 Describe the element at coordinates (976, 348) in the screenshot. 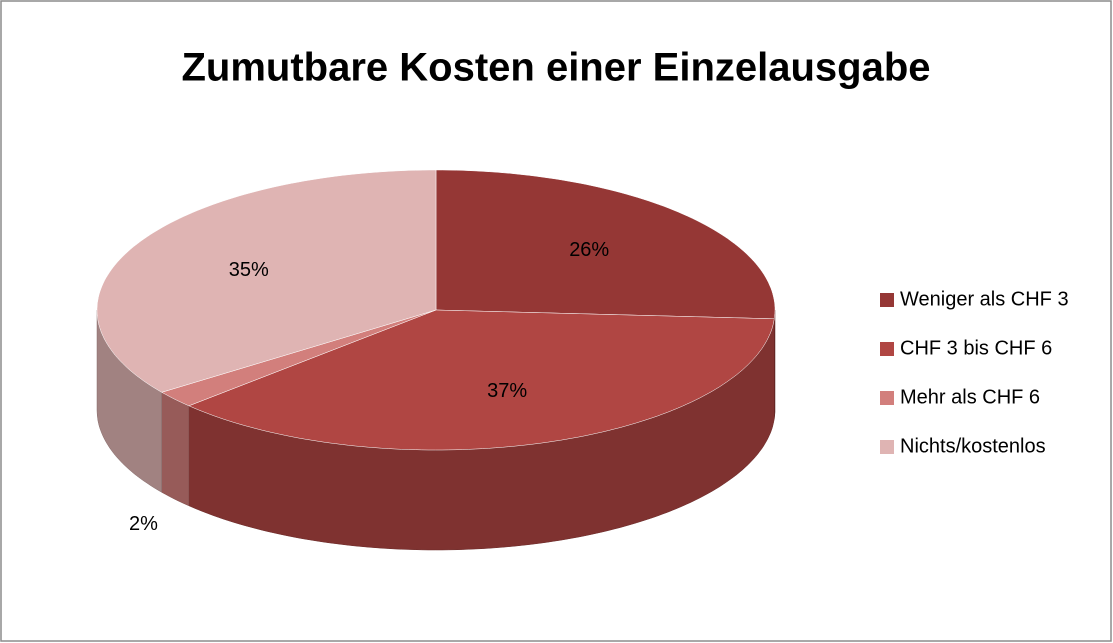

I see `legend-label: CHF 3 bis CHF 6` at that location.